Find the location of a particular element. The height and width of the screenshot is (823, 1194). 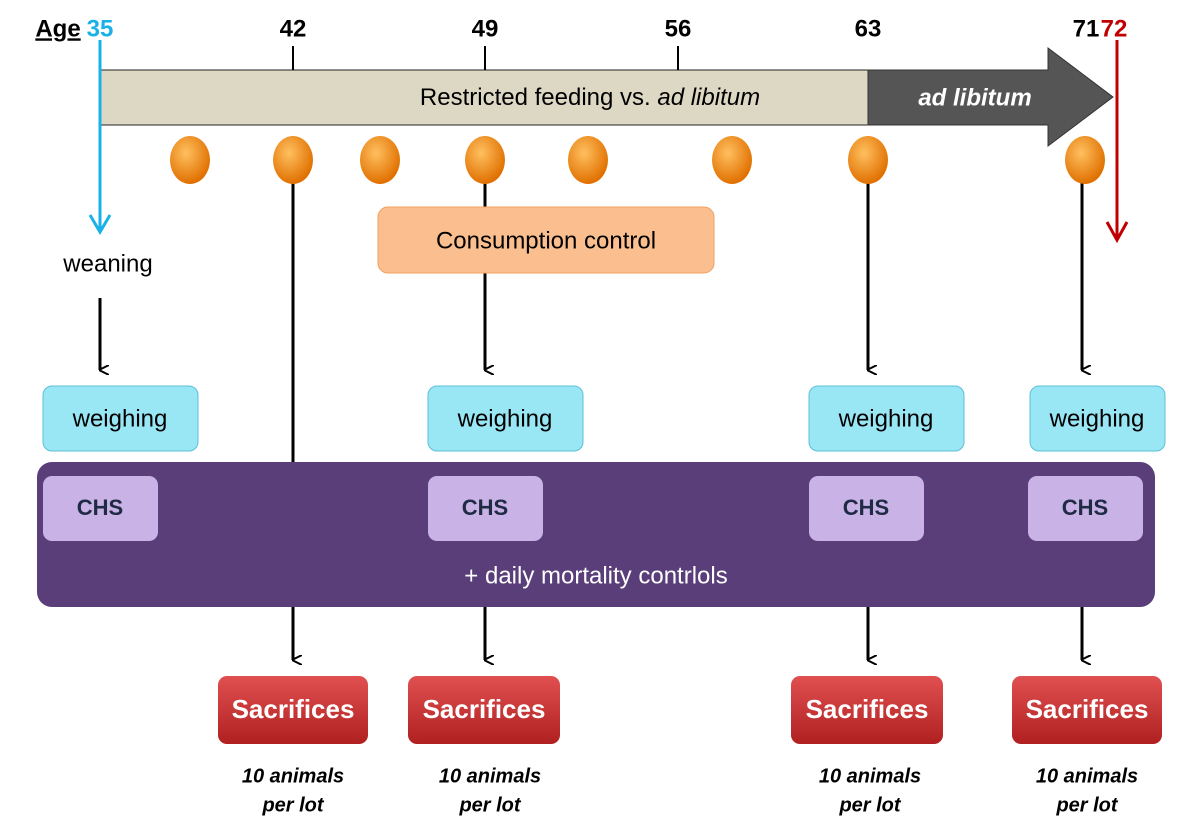

consumption-text: Consumption control is located at coordinates (546, 240).